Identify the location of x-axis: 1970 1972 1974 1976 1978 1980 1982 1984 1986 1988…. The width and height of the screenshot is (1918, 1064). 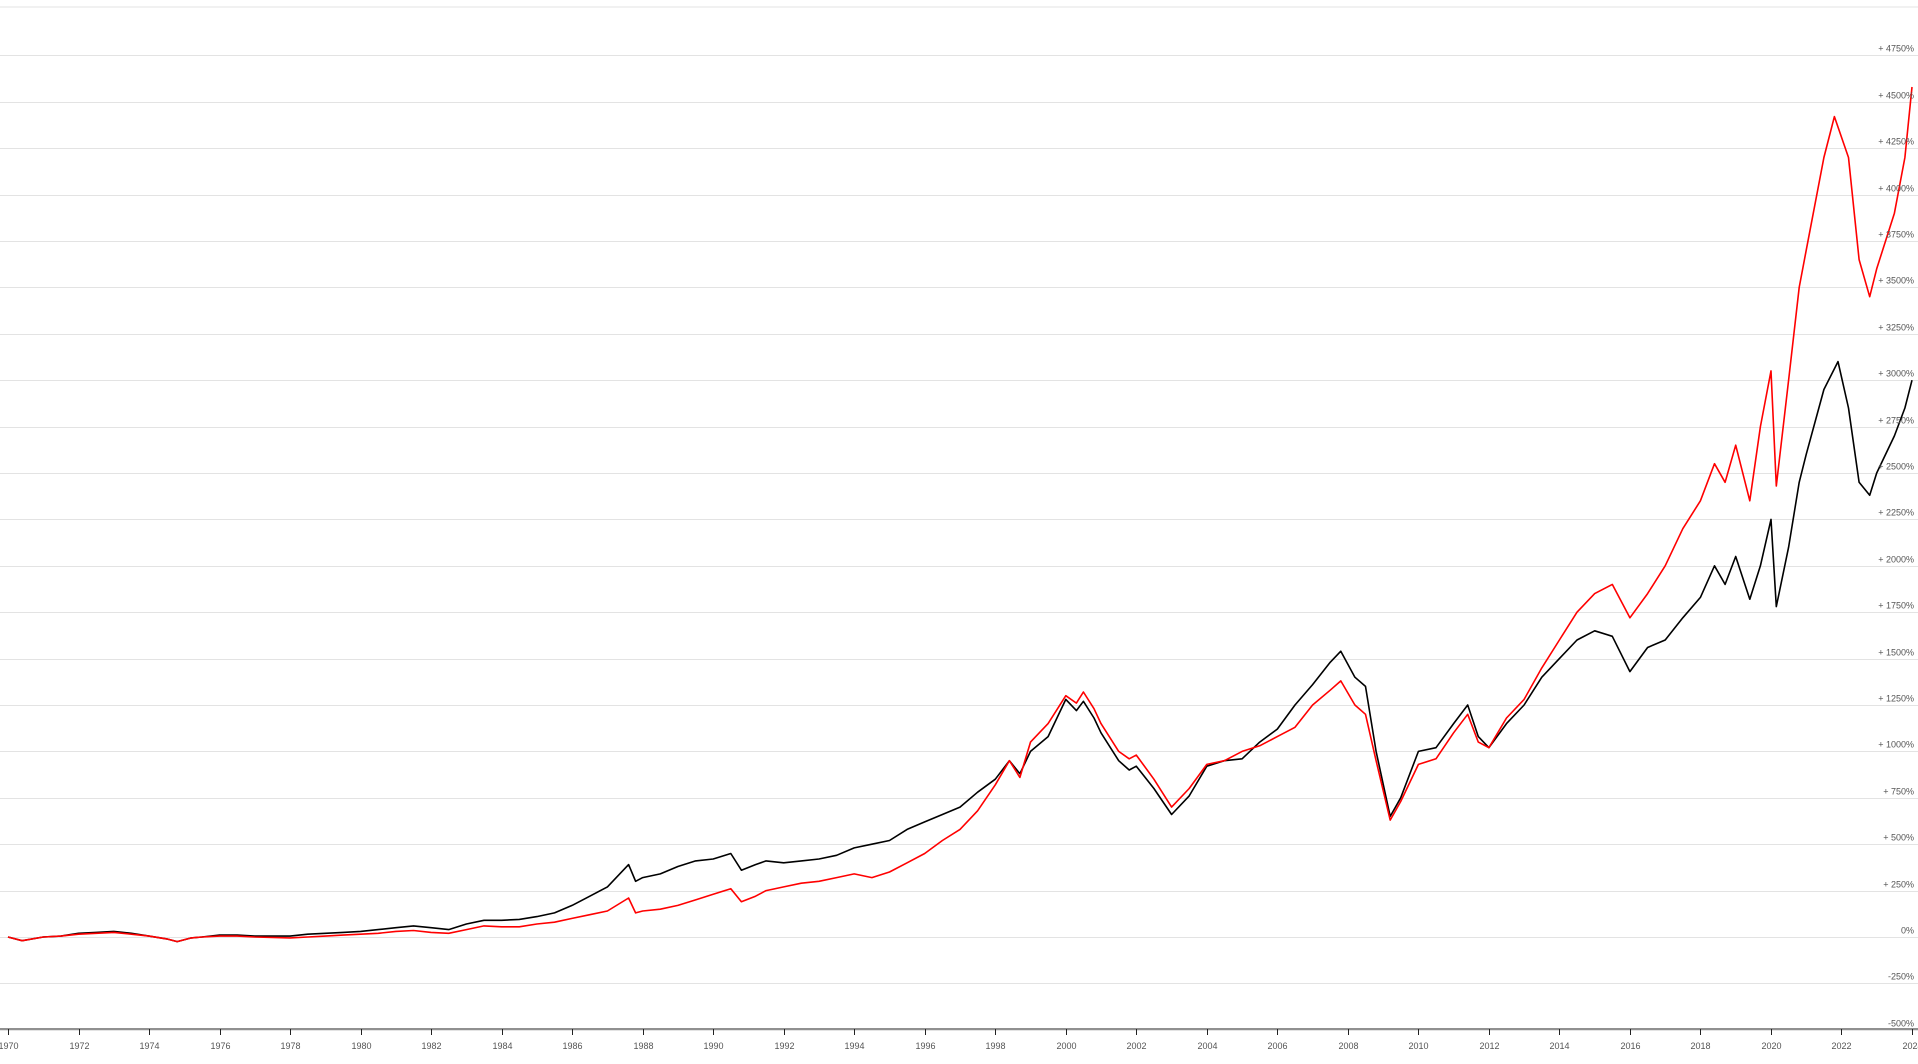
(959, 1039).